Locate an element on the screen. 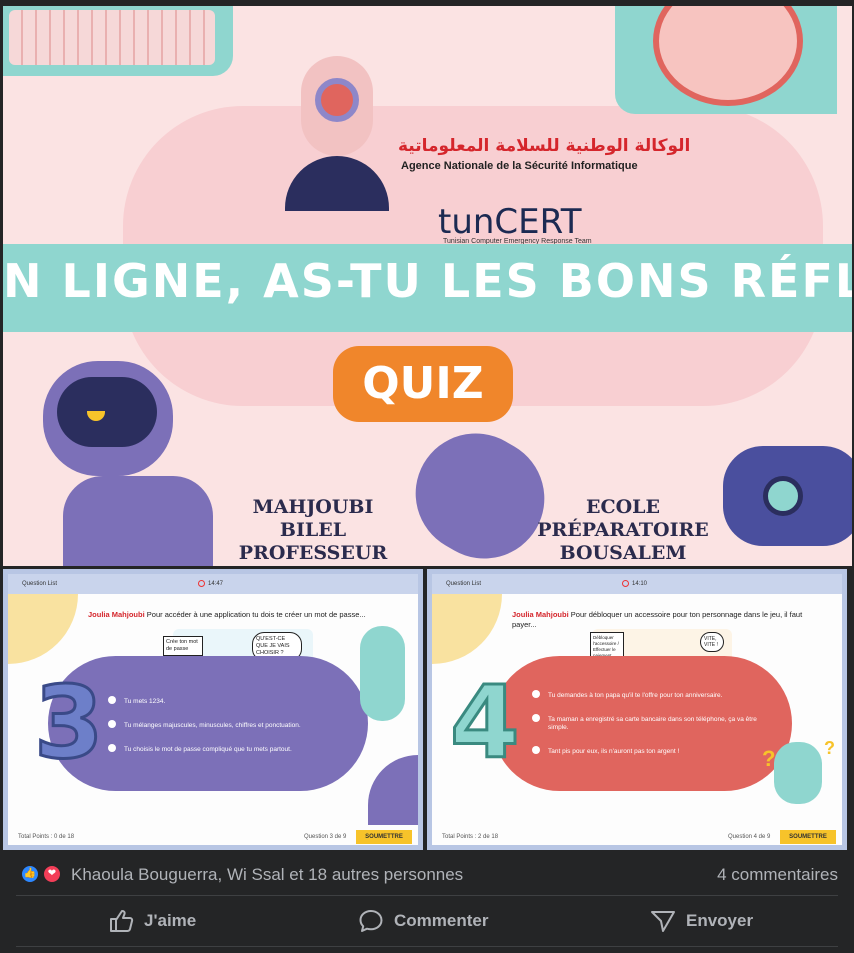  post-footer is located at coordinates (427, 903).